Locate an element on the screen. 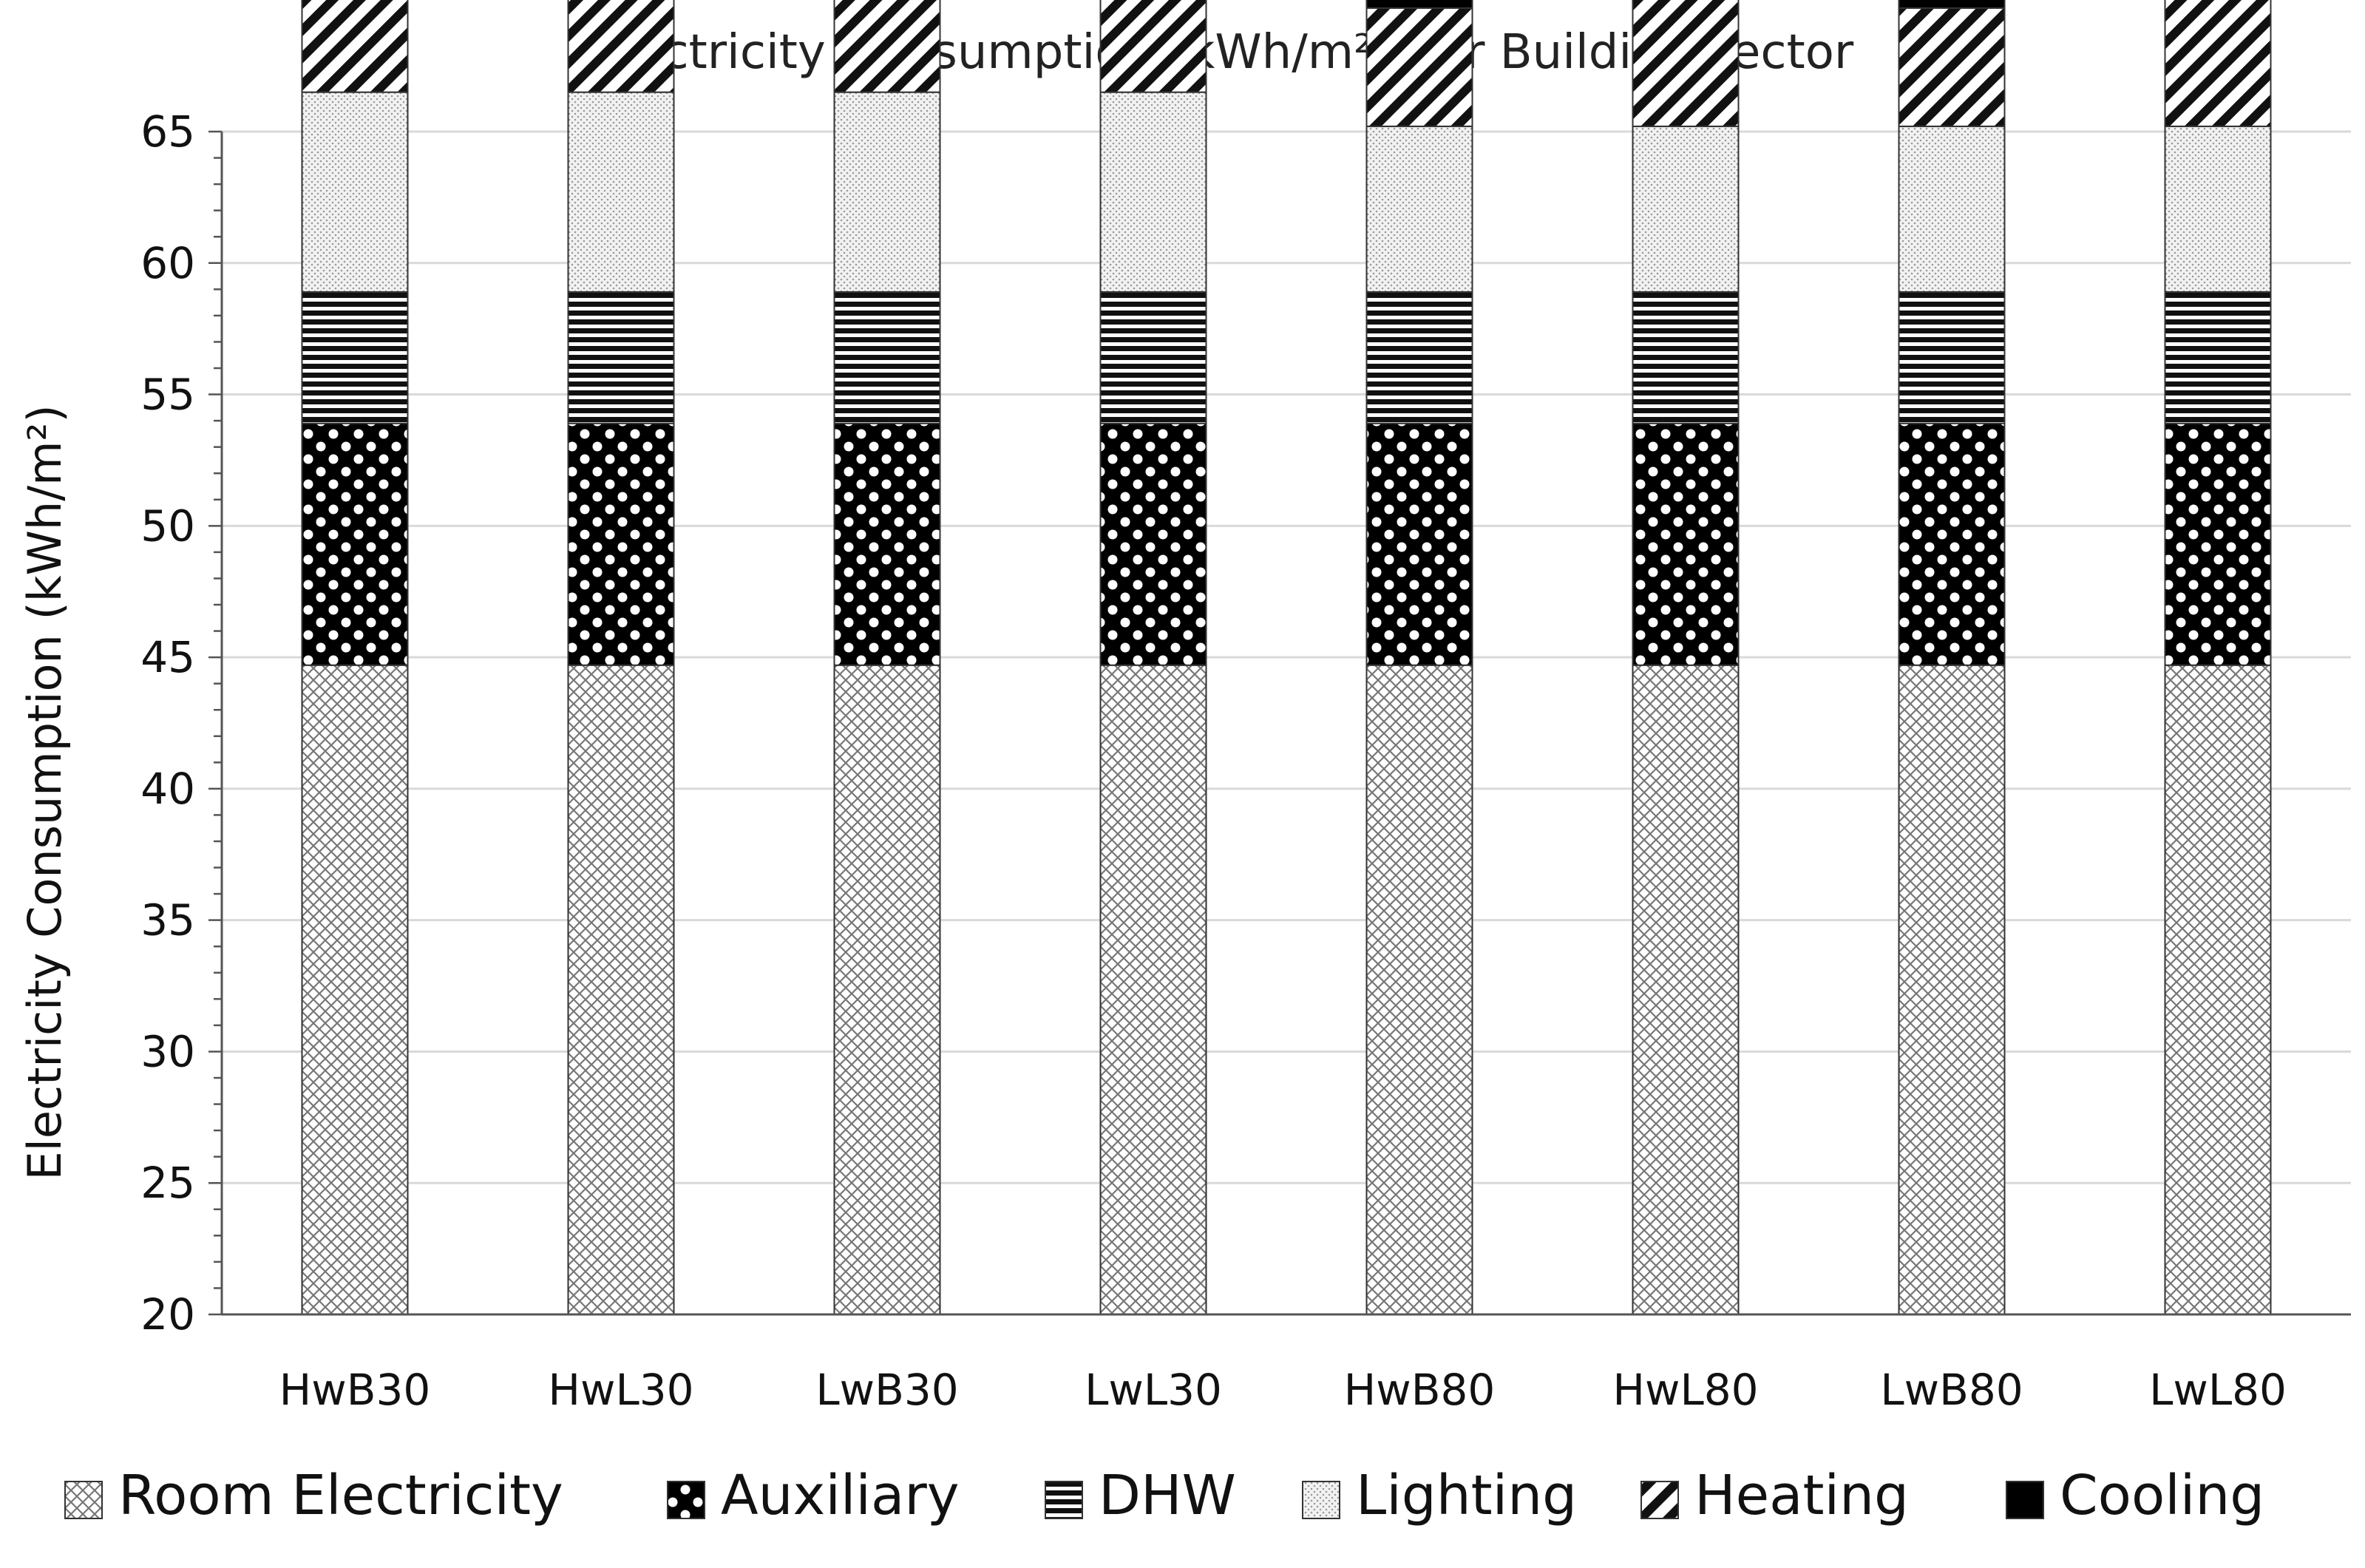  x-tick-label: HwB80 is located at coordinates (1420, 1390).